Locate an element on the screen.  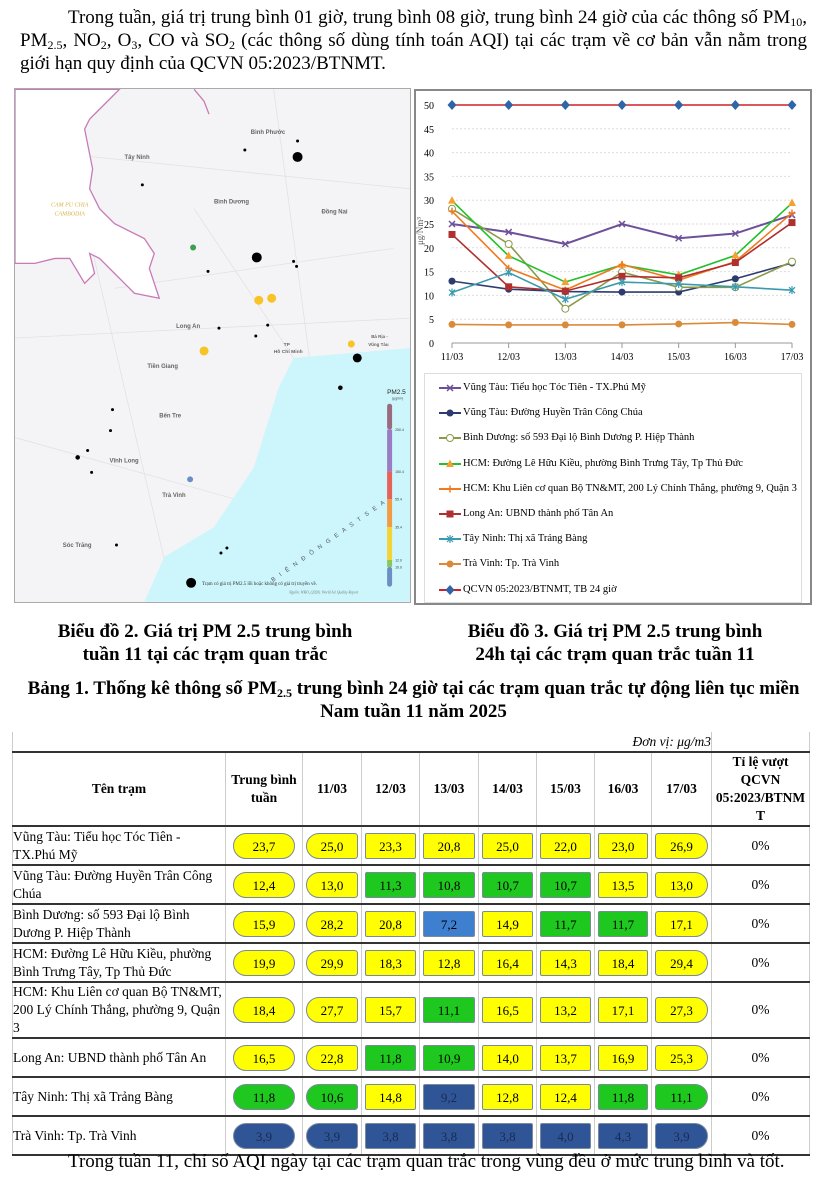
value-pill: 20,8 is located at coordinates (390, 923).